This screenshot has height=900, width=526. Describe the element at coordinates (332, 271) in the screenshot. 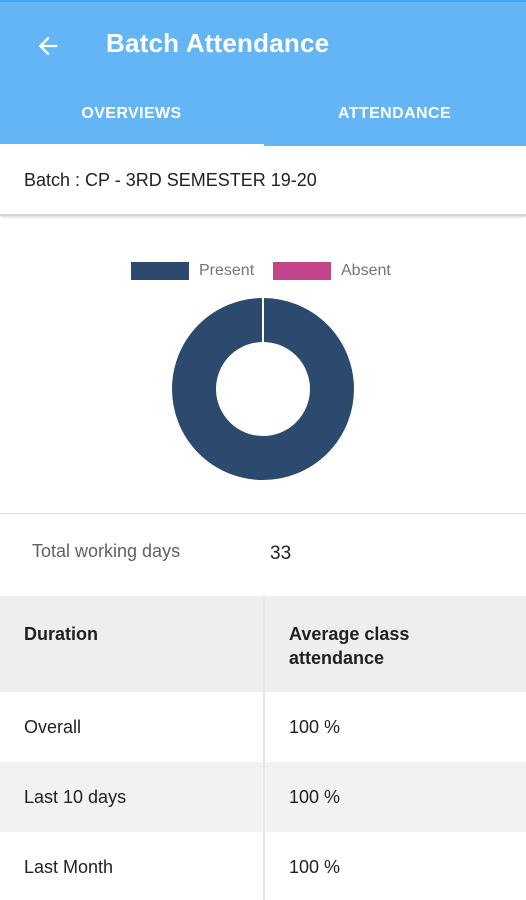

I see `legend-item-absent: Absent` at that location.